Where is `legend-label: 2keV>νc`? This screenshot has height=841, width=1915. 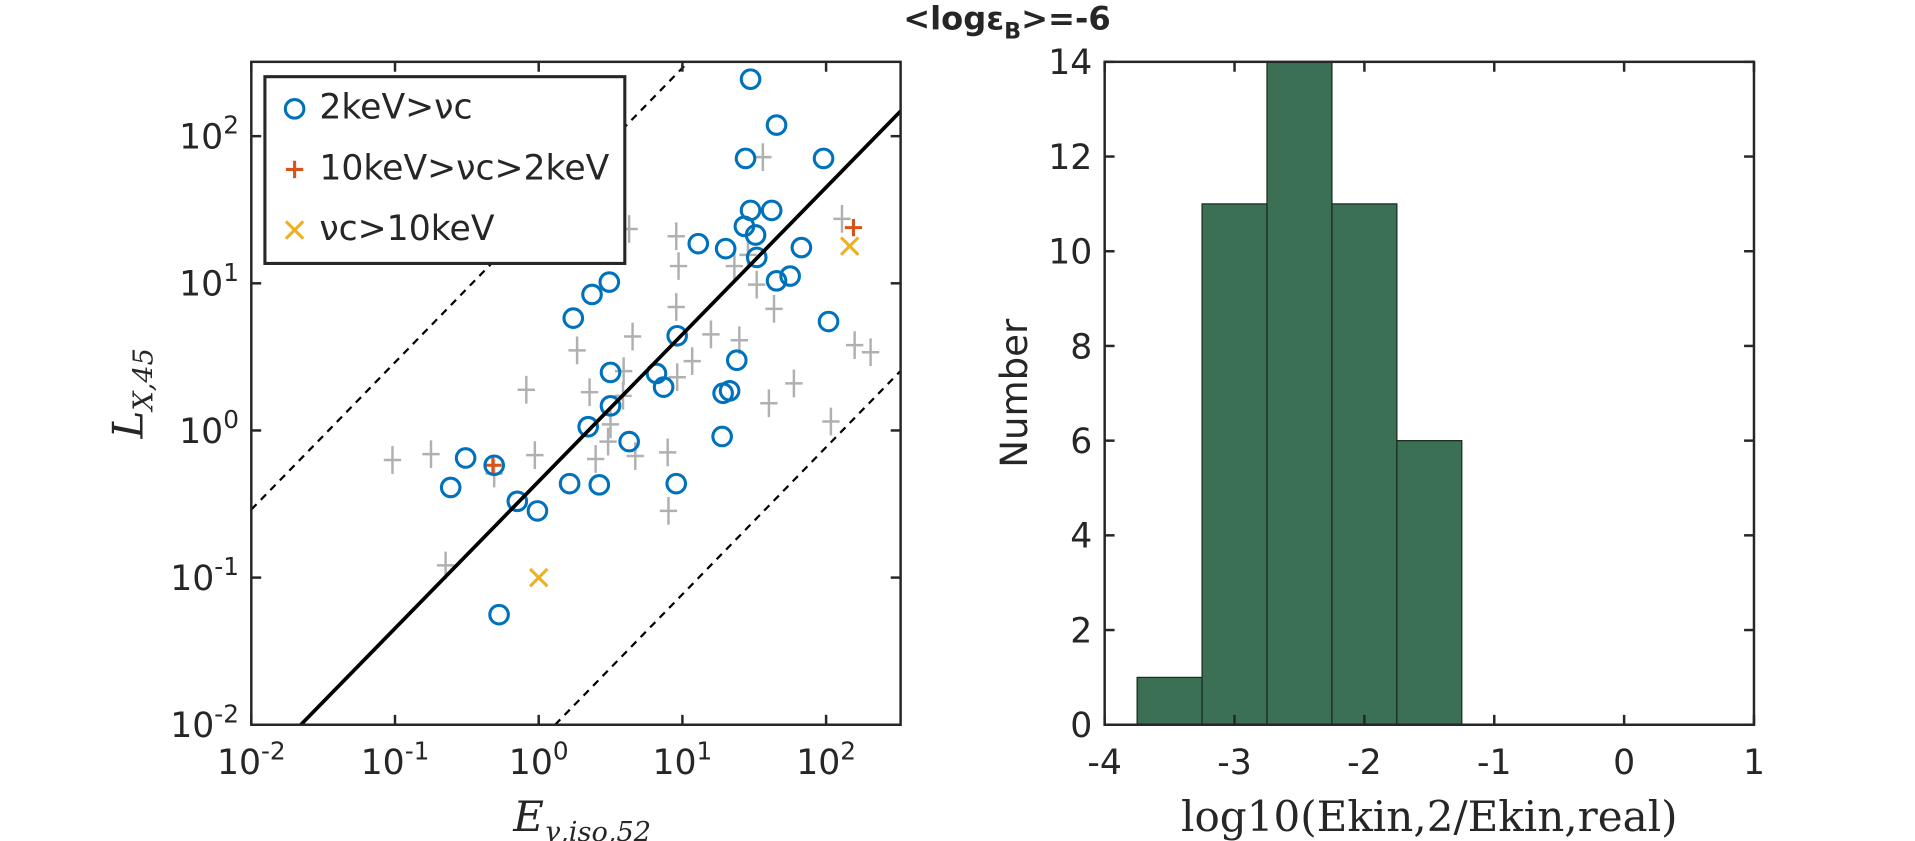
legend-label: 2keV>νc is located at coordinates (395, 108).